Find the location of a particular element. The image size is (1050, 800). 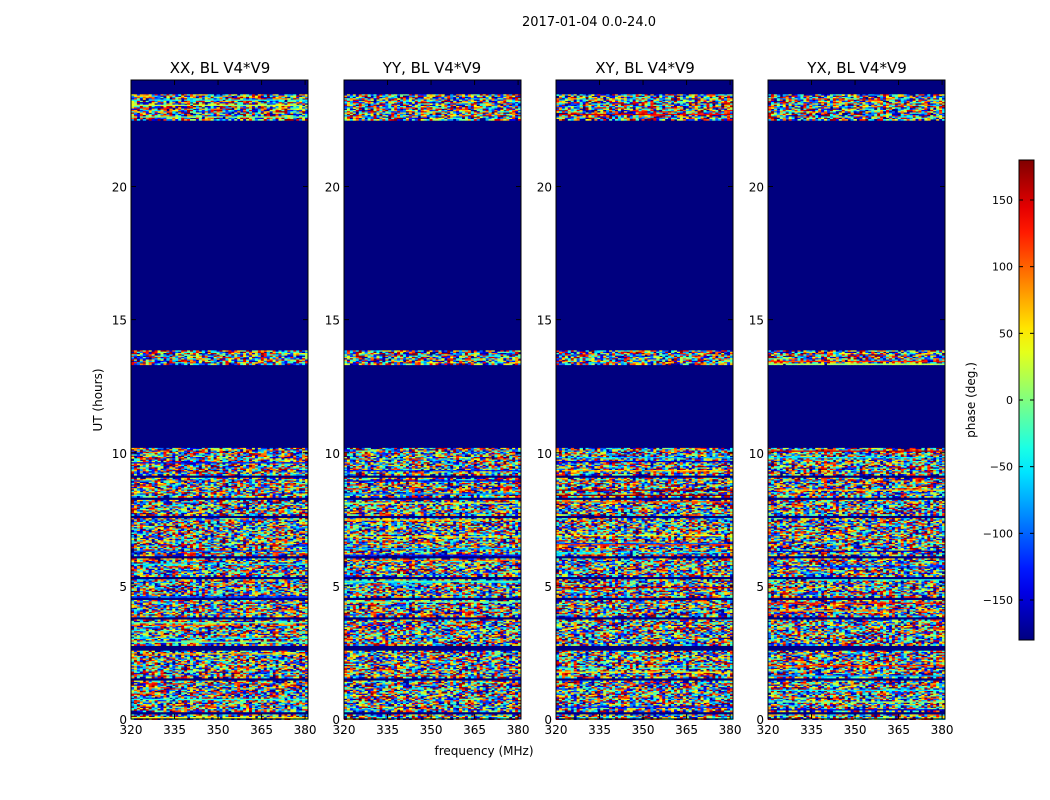

panel-title: YX, BL V4*V9 is located at coordinates (856, 68).